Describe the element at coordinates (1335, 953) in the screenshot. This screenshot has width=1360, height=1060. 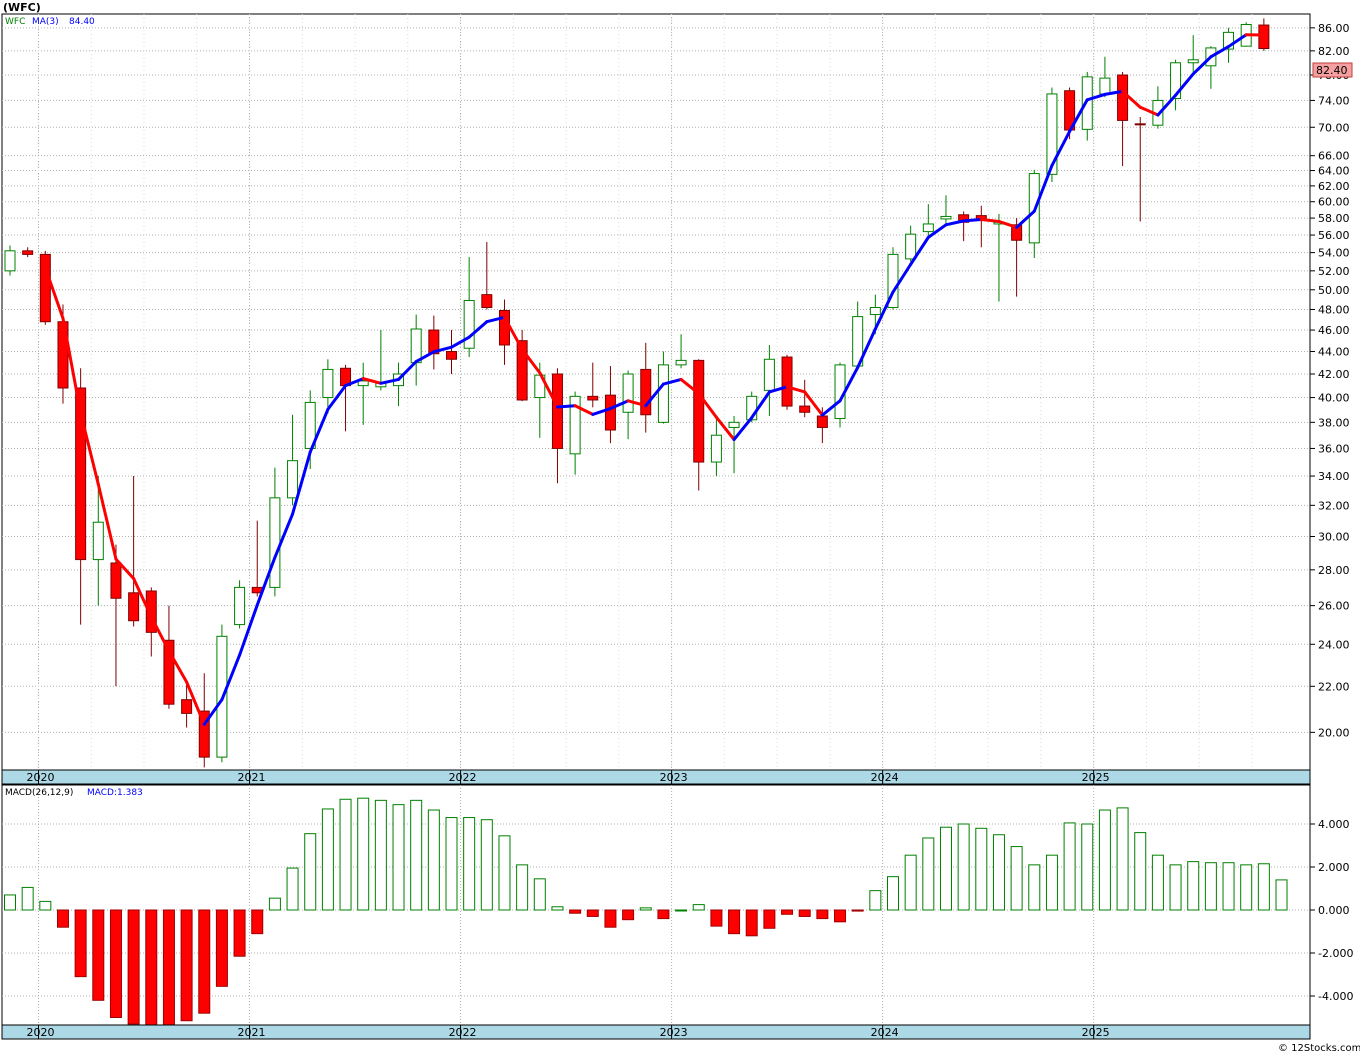
I see `macd-tick-label: -2.000` at that location.